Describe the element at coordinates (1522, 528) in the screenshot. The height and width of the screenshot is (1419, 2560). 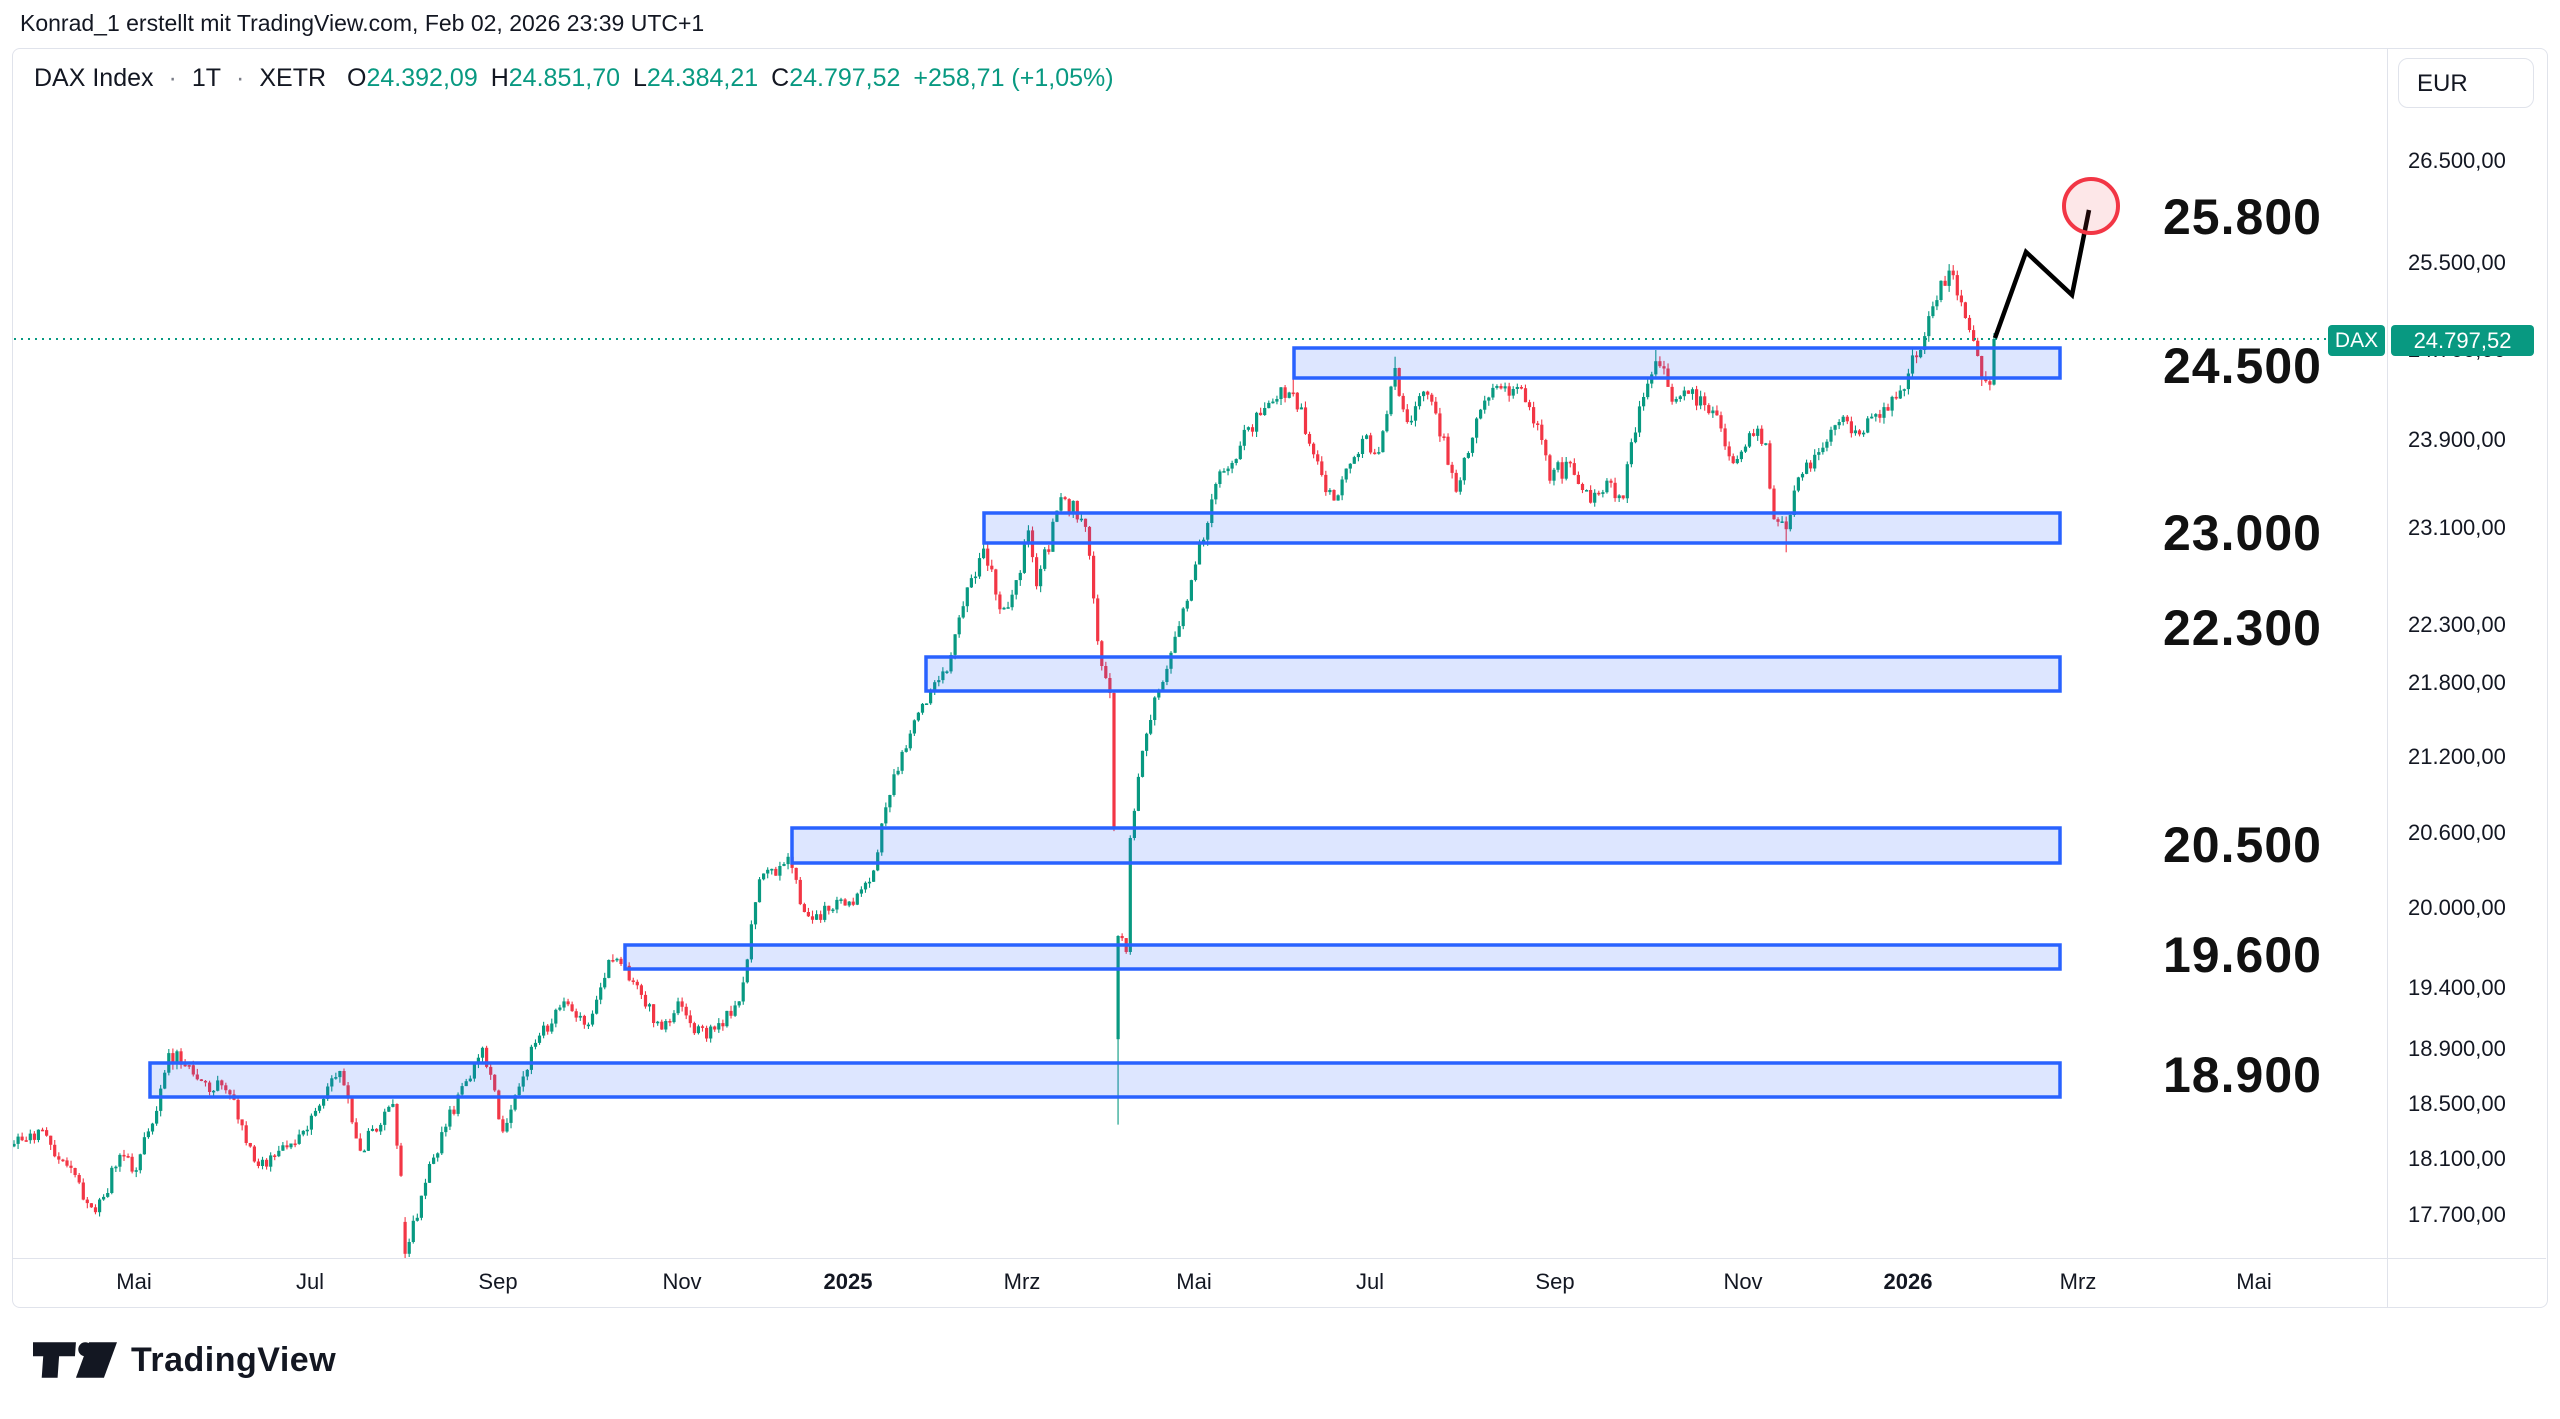
I see `zone-rect-23.000` at that location.